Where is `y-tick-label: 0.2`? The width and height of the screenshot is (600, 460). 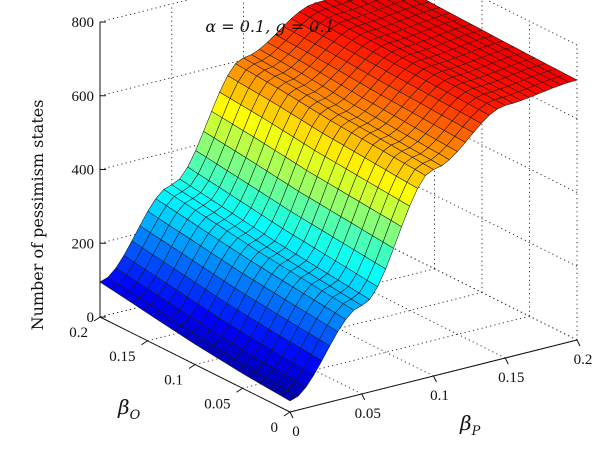 y-tick-label: 0.2 is located at coordinates (78, 333).